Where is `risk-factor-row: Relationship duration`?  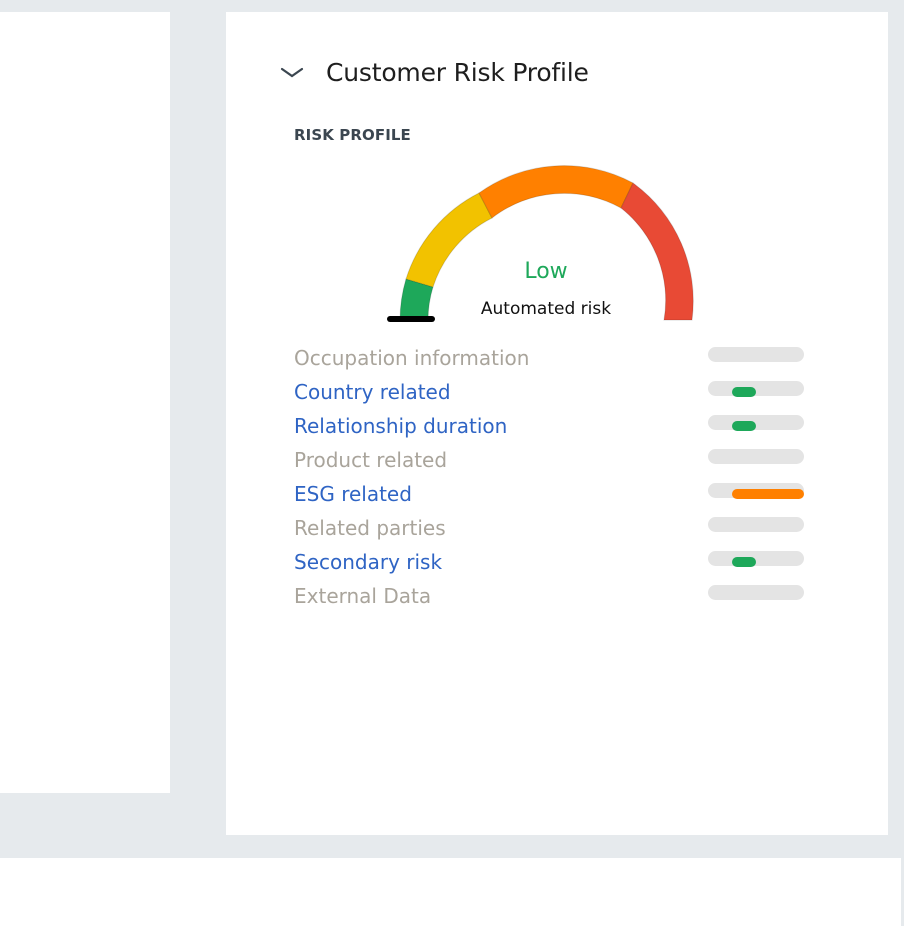 risk-factor-row: Relationship duration is located at coordinates (554, 427).